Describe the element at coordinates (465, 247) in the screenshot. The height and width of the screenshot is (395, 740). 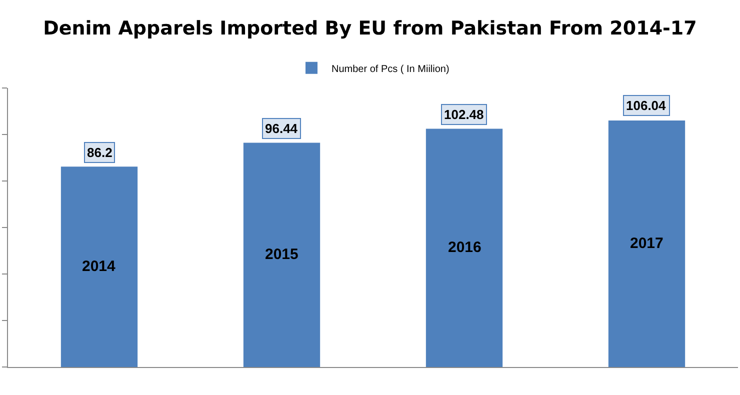
I see `x-tick-label: 2016` at that location.